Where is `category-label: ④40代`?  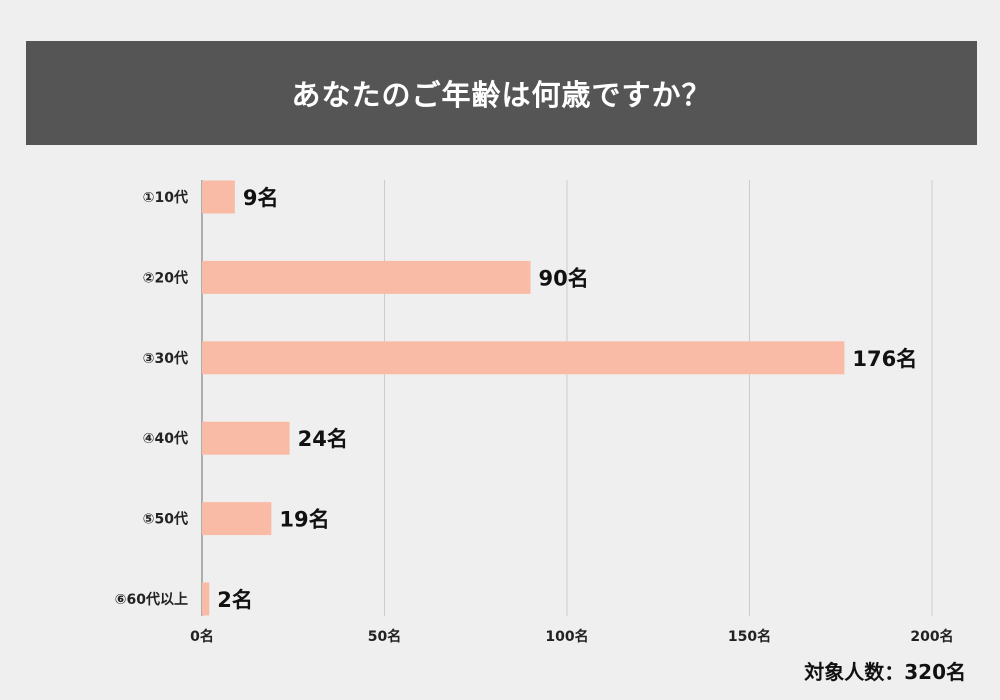 category-label: ④40代 is located at coordinates (165, 438).